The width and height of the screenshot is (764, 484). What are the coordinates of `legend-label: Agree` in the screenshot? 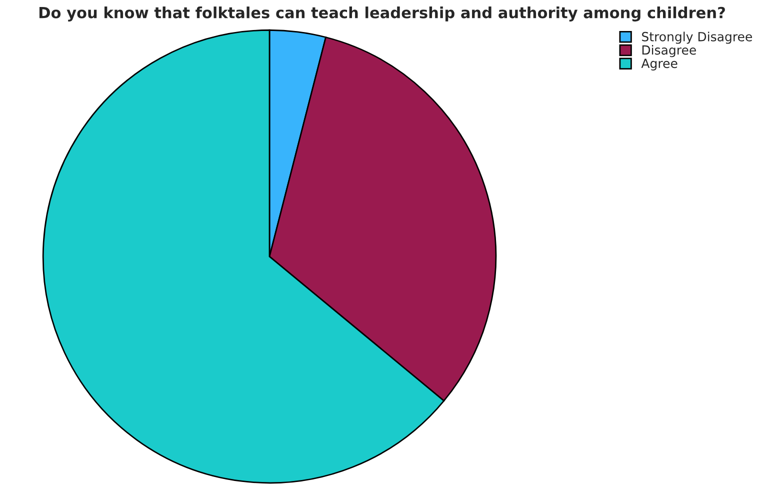 It's located at (659, 64).